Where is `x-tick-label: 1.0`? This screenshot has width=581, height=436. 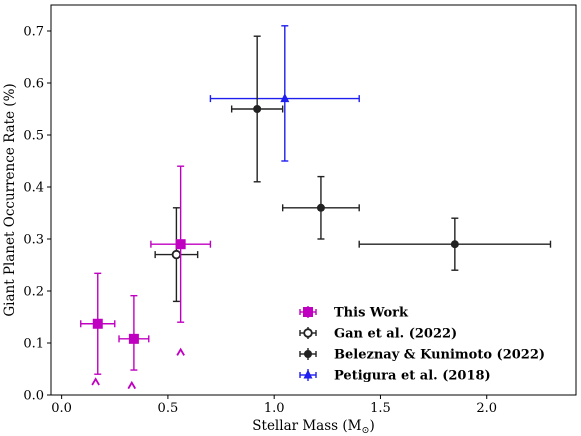 x-tick-label: 1.0 is located at coordinates (274, 408).